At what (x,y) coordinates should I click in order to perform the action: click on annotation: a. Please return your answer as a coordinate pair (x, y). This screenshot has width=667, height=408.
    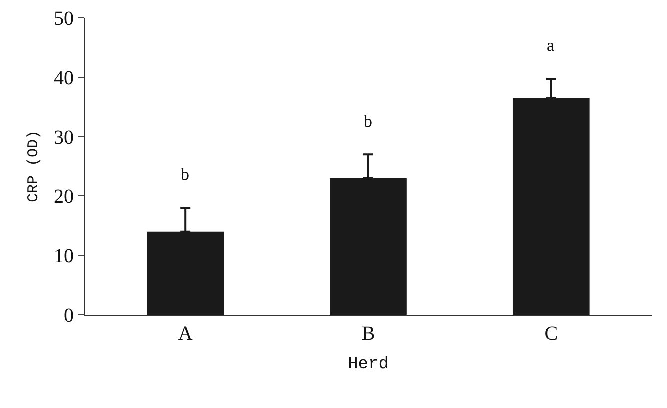
    Looking at the image, I should click on (551, 45).